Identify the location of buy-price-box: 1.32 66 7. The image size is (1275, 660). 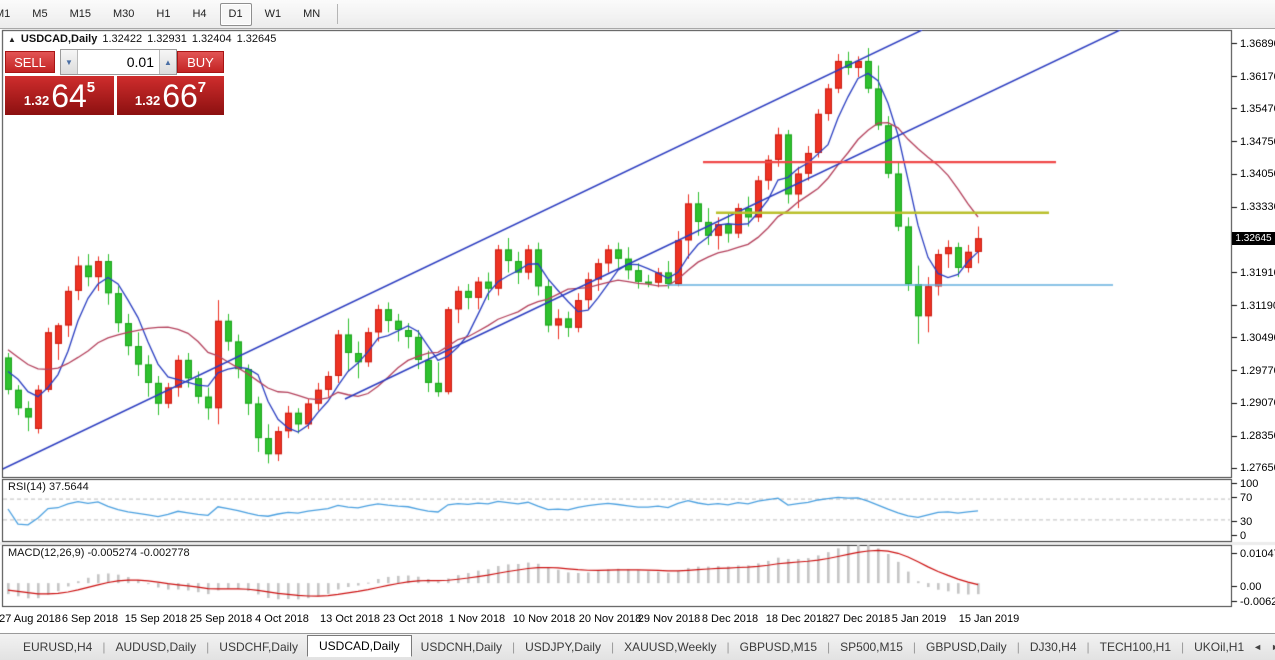
(170, 95).